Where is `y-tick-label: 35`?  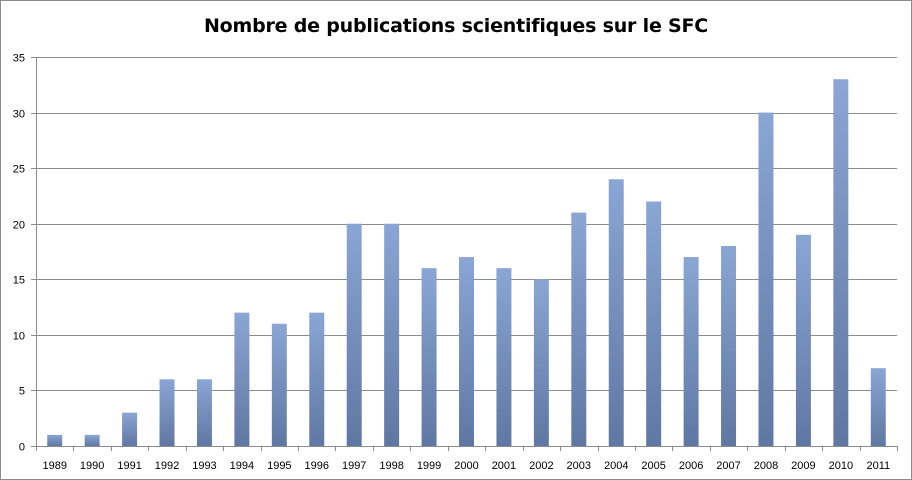
y-tick-label: 35 is located at coordinates (19, 59).